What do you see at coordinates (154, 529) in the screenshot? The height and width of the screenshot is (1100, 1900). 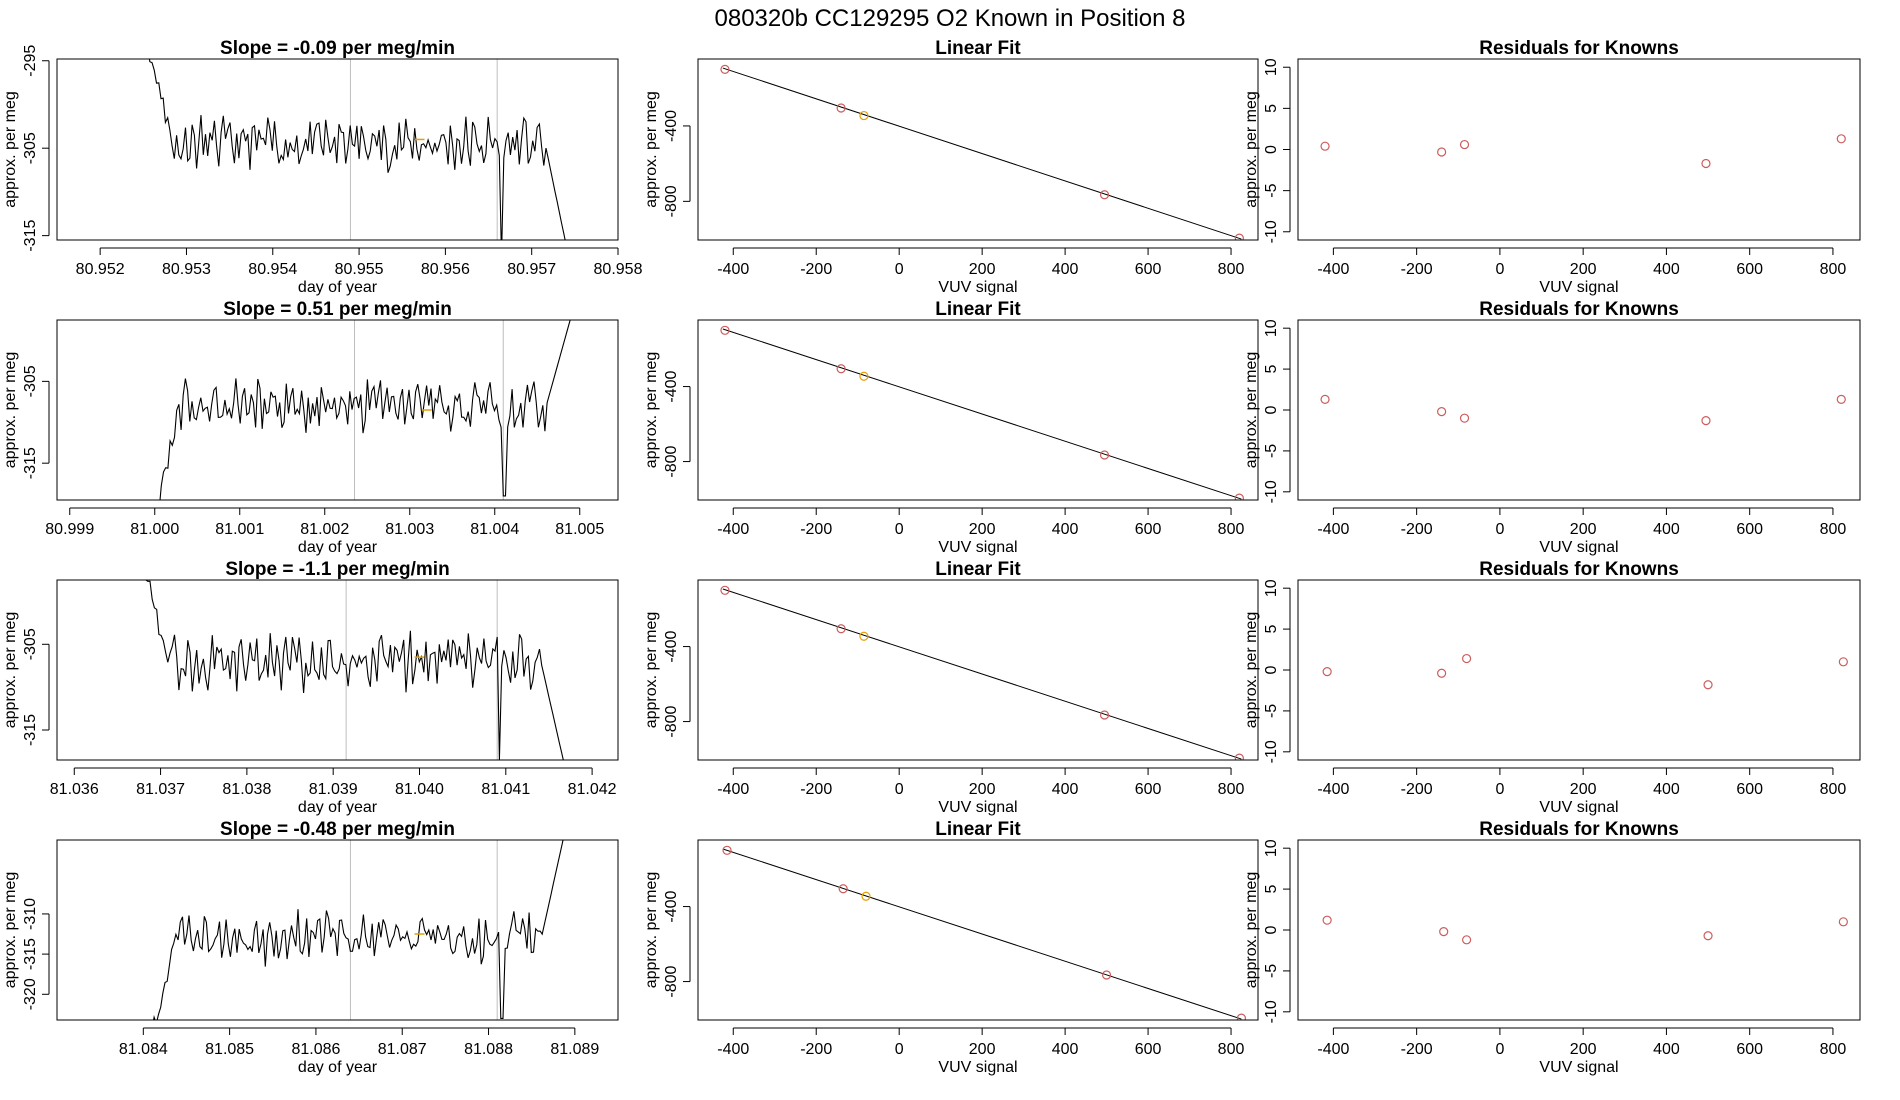 I see `x-tick-label: 81.000` at bounding box center [154, 529].